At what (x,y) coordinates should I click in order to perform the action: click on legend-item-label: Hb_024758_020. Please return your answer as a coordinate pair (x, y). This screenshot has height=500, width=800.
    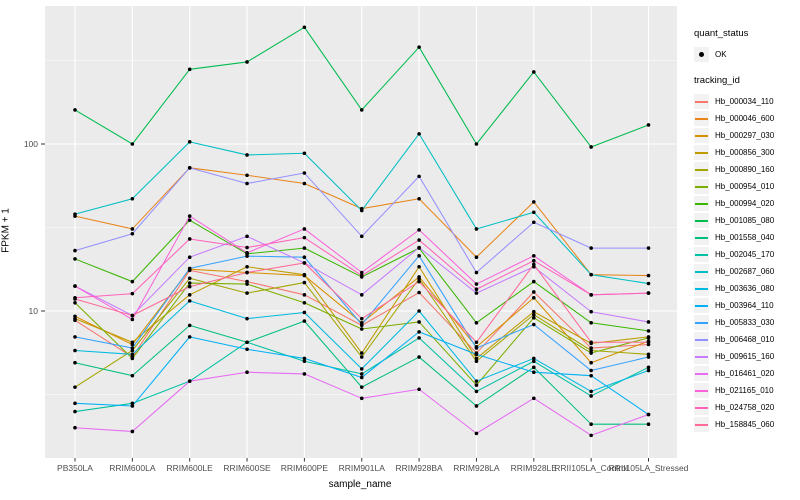
    Looking at the image, I should click on (745, 407).